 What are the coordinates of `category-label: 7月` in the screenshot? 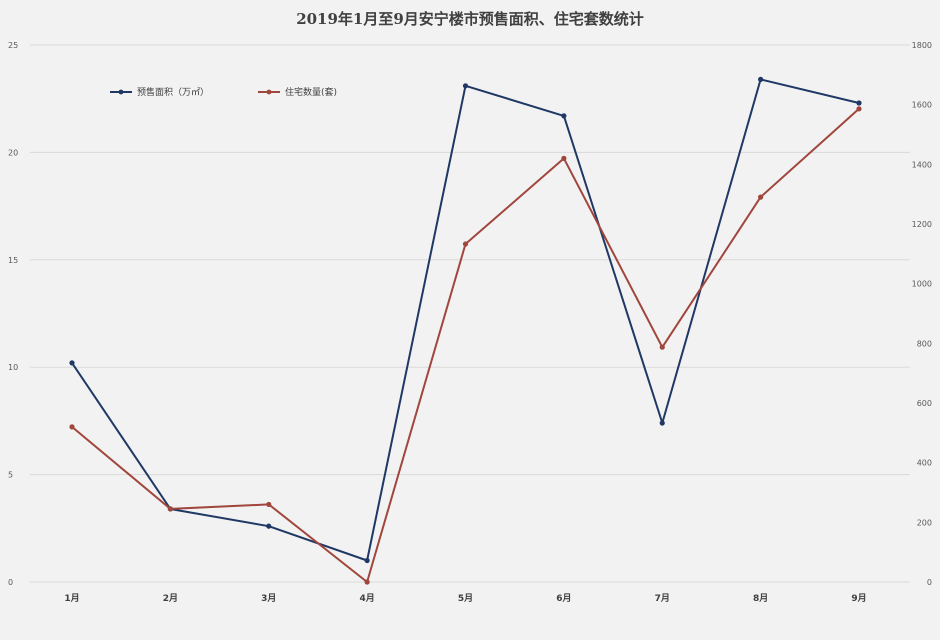 It's located at (662, 598).